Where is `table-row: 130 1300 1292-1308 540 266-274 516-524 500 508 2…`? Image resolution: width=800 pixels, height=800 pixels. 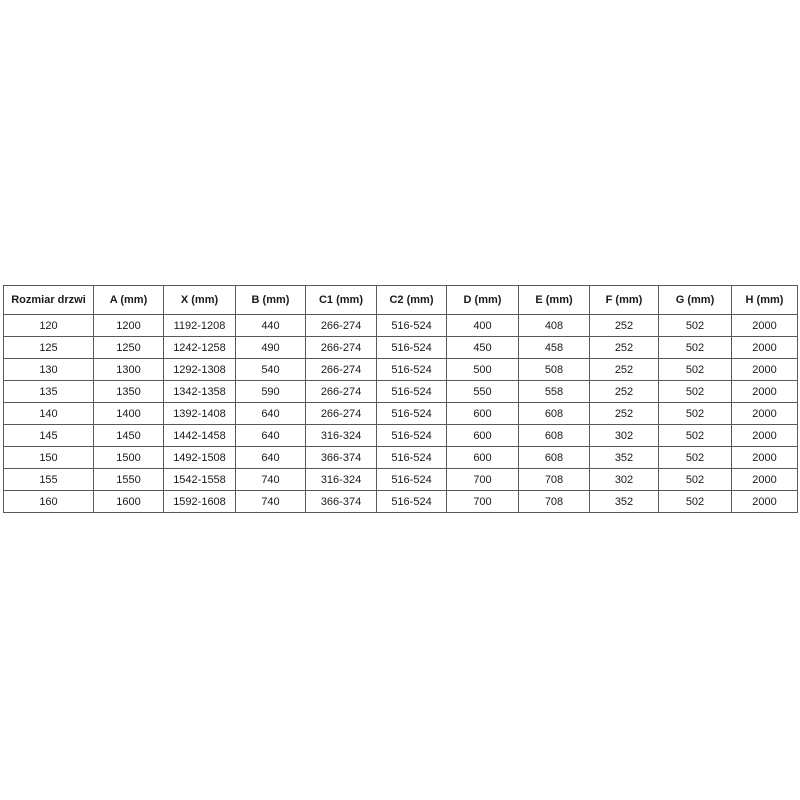
table-row: 130 1300 1292-1308 540 266-274 516-524 500 508 2… is located at coordinates (400, 369).